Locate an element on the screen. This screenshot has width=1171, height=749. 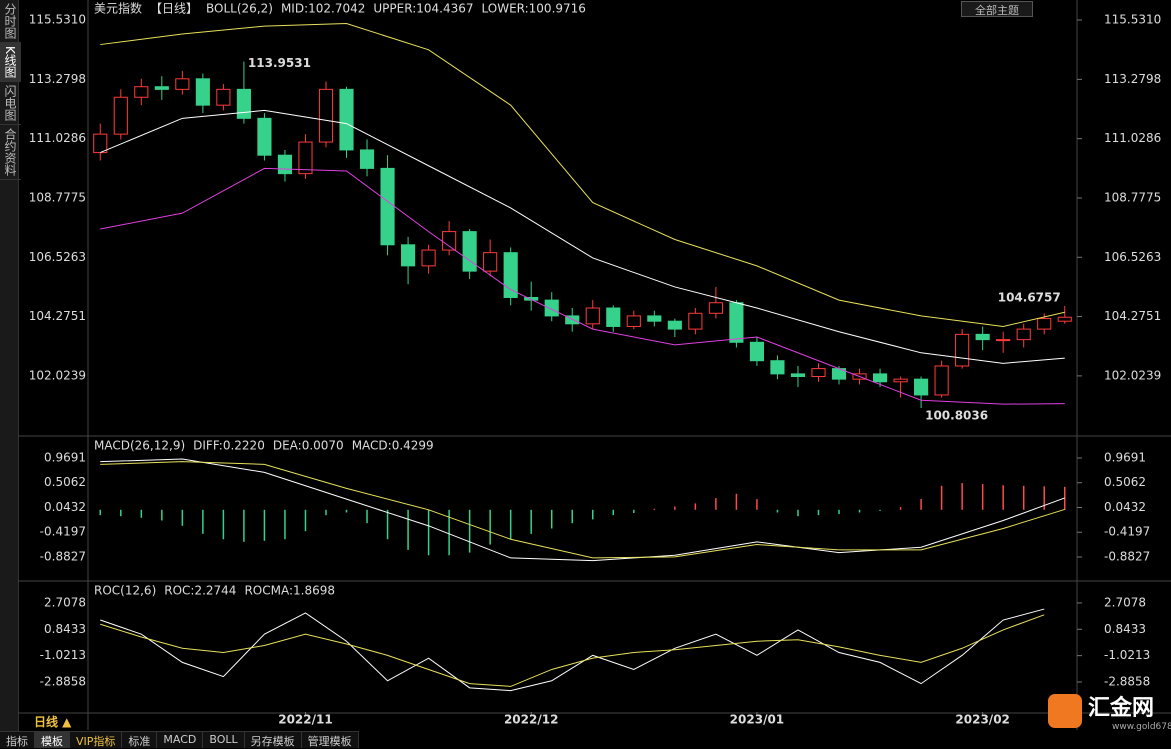
legend-label: DEA:0.0070 is located at coordinates (308, 446).